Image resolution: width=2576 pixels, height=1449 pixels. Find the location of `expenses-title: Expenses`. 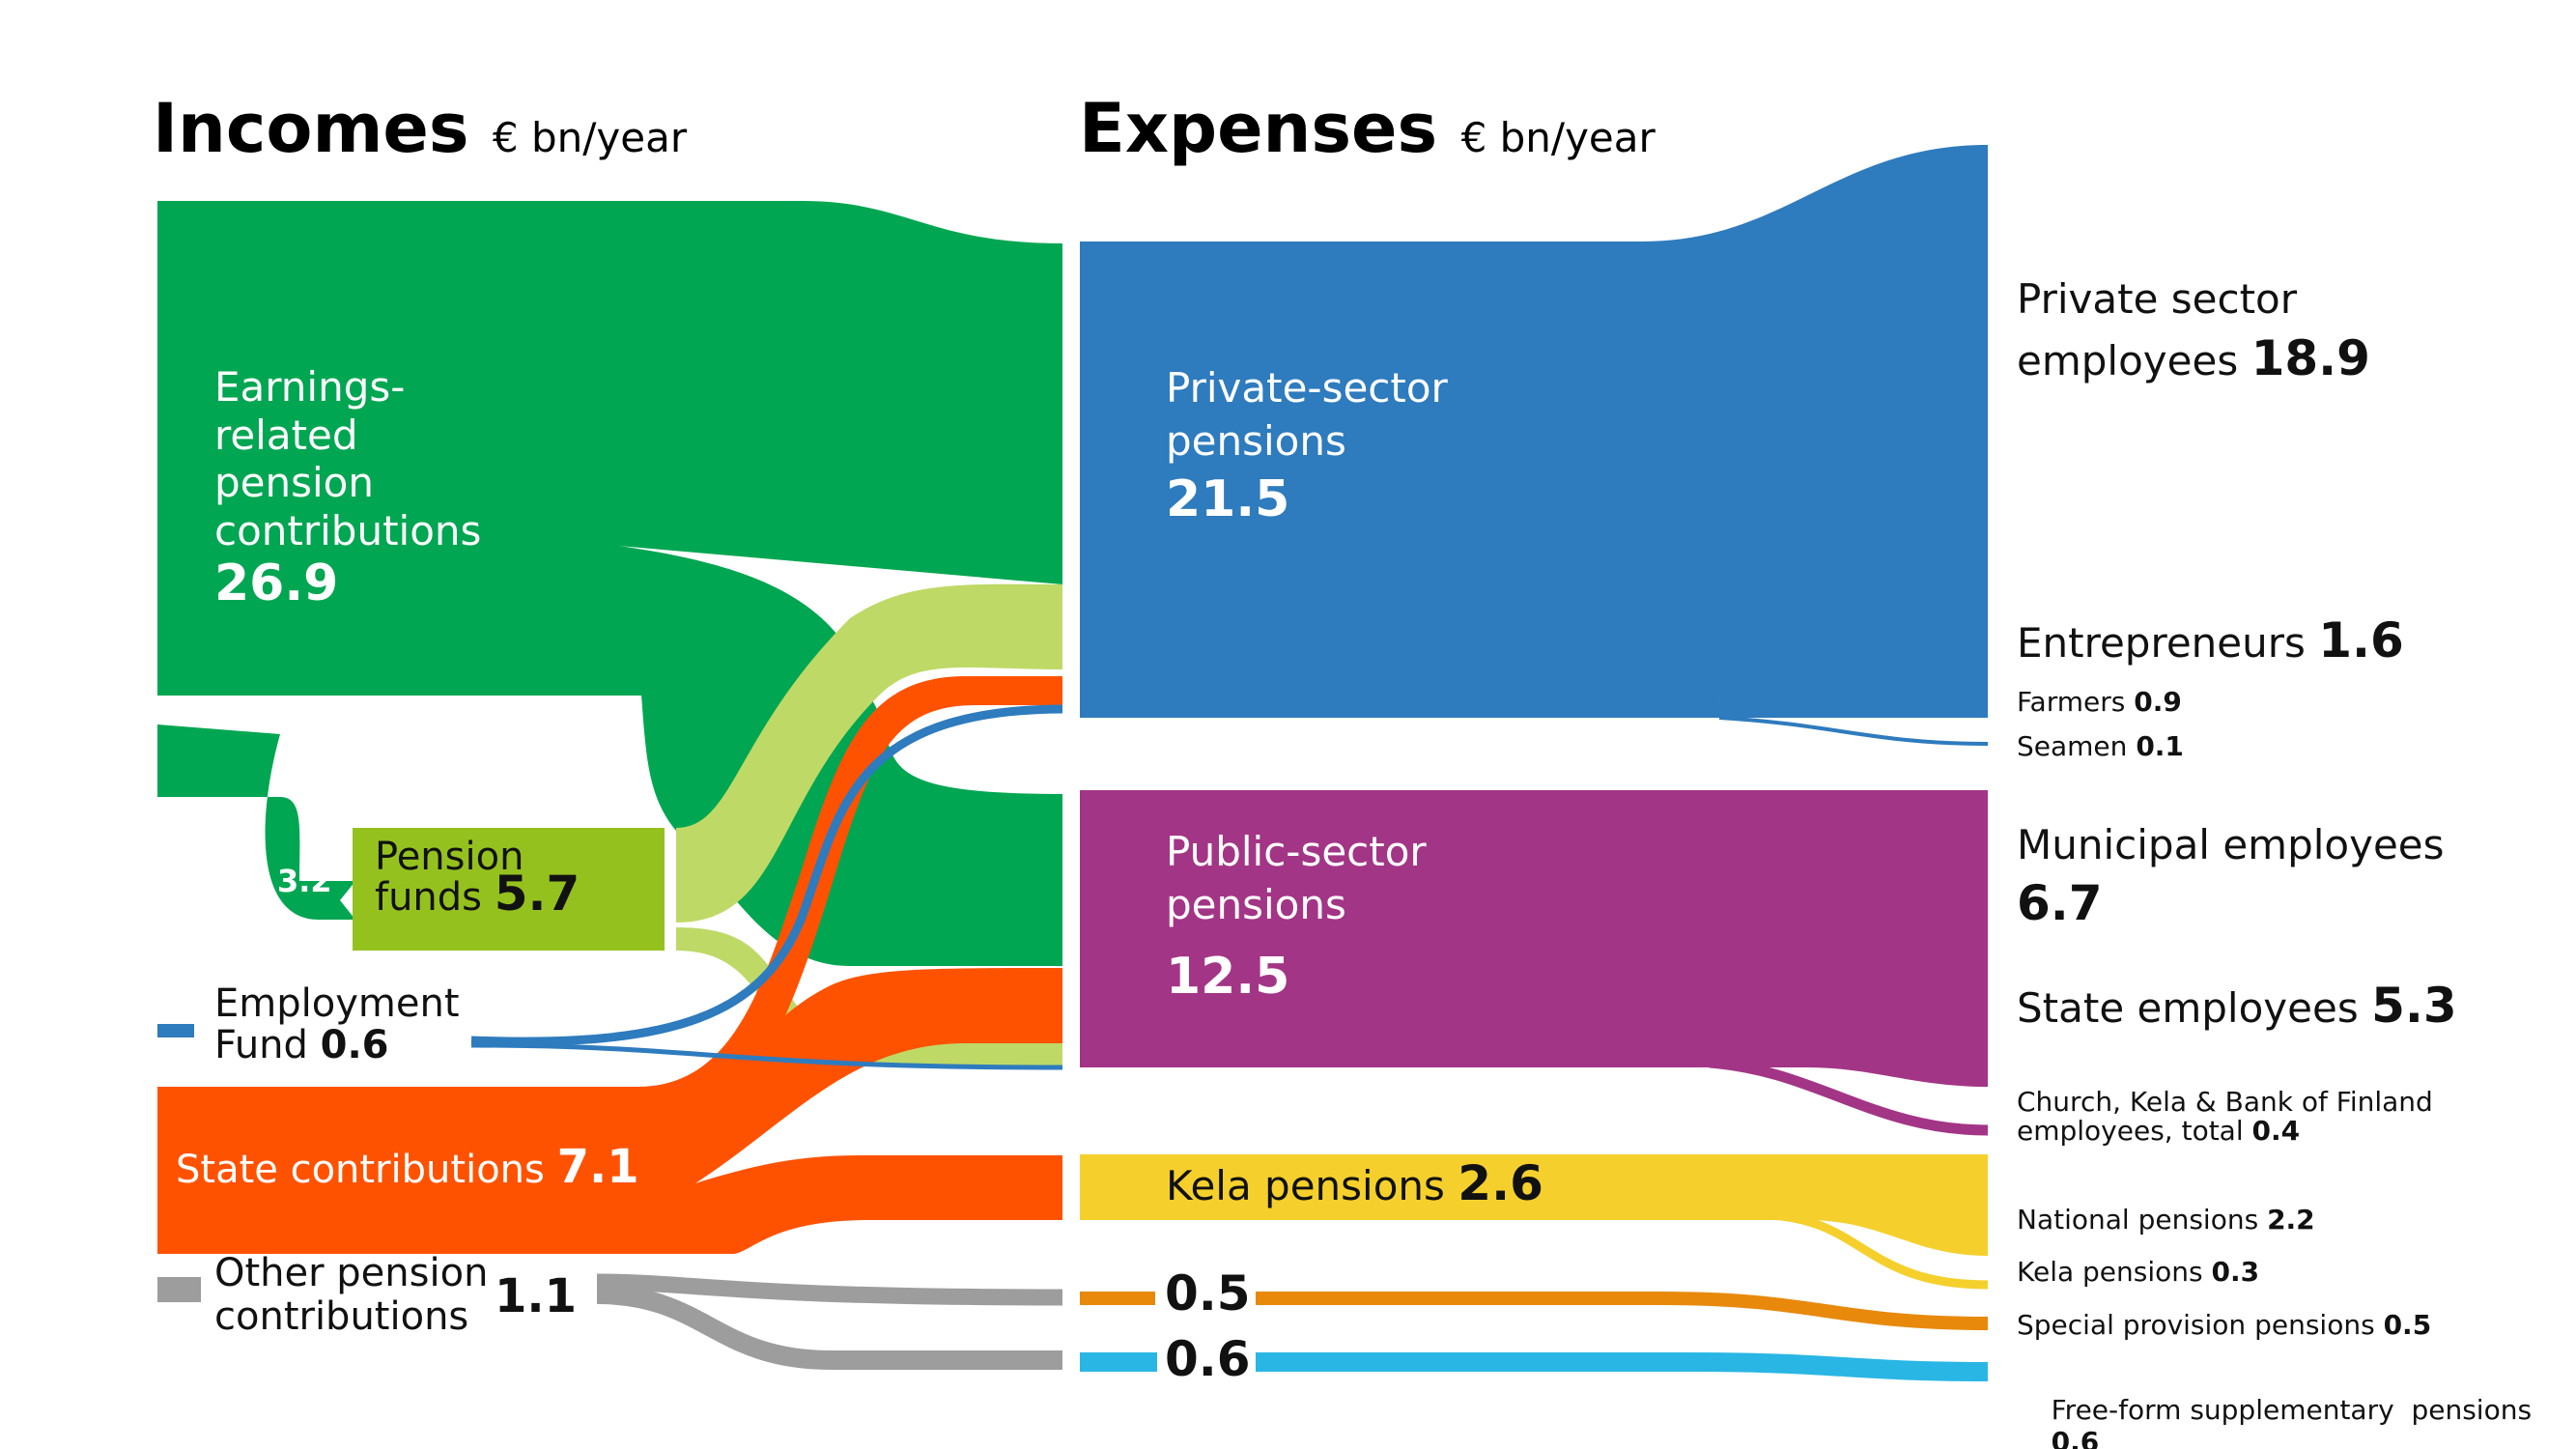

expenses-title: Expenses is located at coordinates (1258, 128).